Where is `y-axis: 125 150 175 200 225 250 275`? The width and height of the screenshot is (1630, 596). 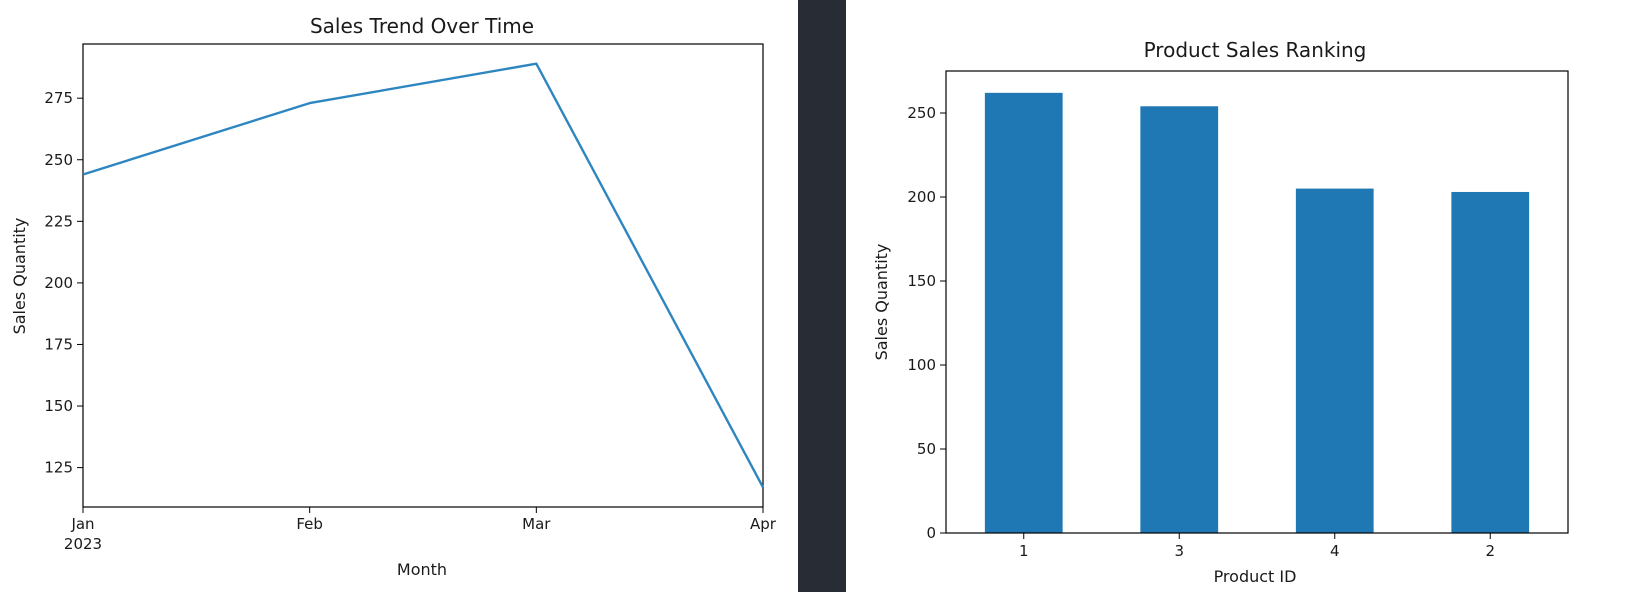
y-axis: 125 150 175 200 225 250 275 is located at coordinates (63, 282).